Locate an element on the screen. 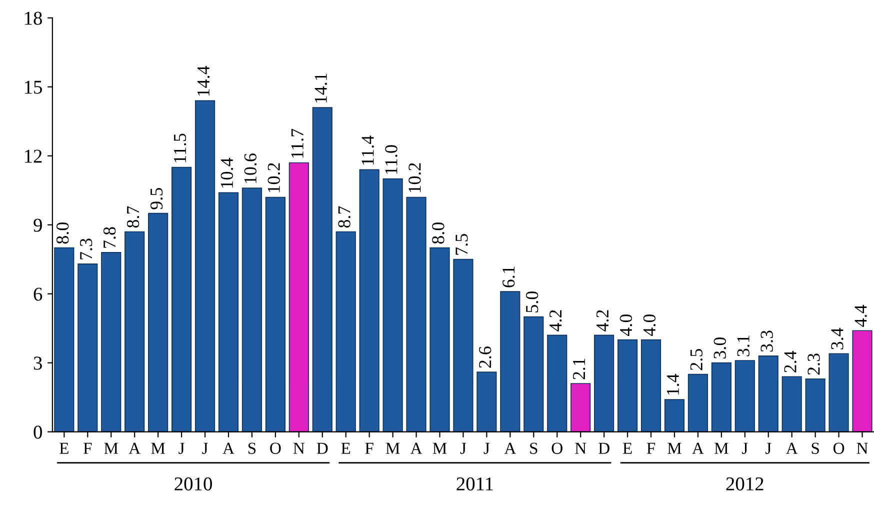 The width and height of the screenshot is (874, 511). data-label: 10.4 is located at coordinates (227, 173).